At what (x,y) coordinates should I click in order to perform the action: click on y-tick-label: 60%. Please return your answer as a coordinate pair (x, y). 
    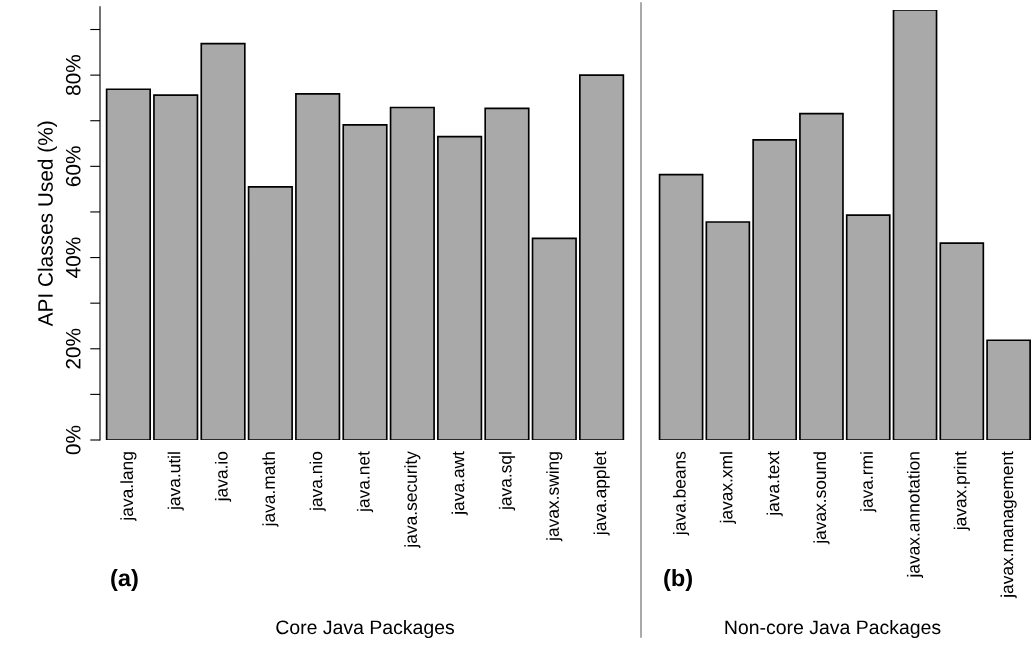
    Looking at the image, I should click on (73, 166).